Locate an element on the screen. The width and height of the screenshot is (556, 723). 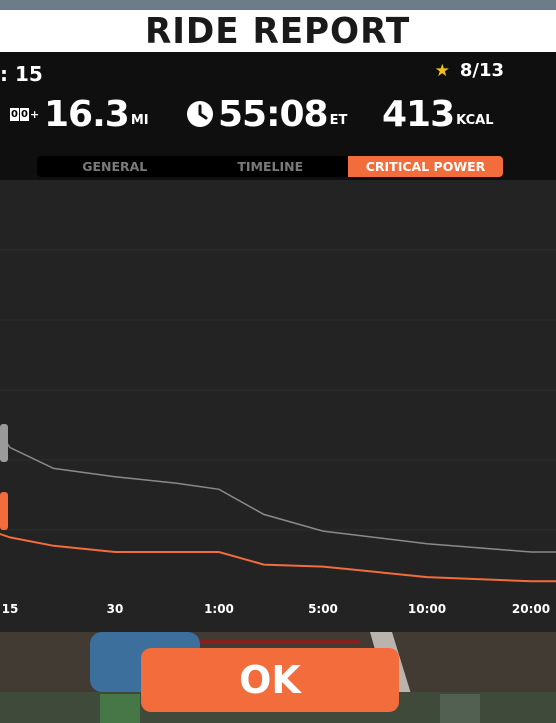
background-scene-top is located at coordinates (278, 5).